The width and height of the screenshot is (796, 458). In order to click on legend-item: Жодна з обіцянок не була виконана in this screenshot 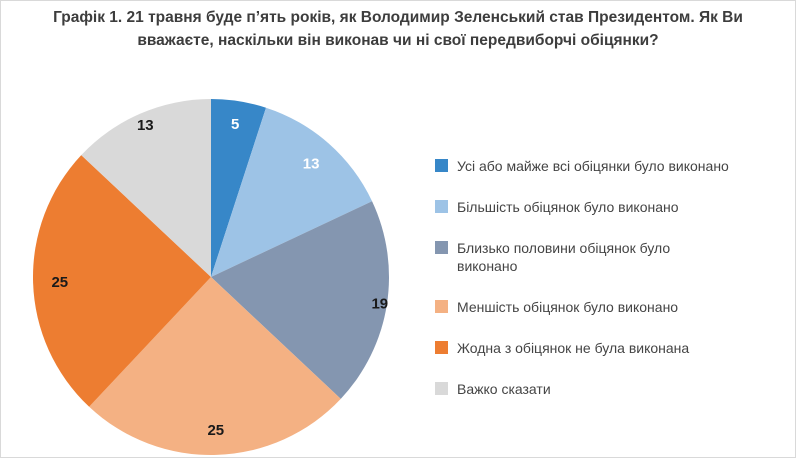, I will do `click(611, 348)`.